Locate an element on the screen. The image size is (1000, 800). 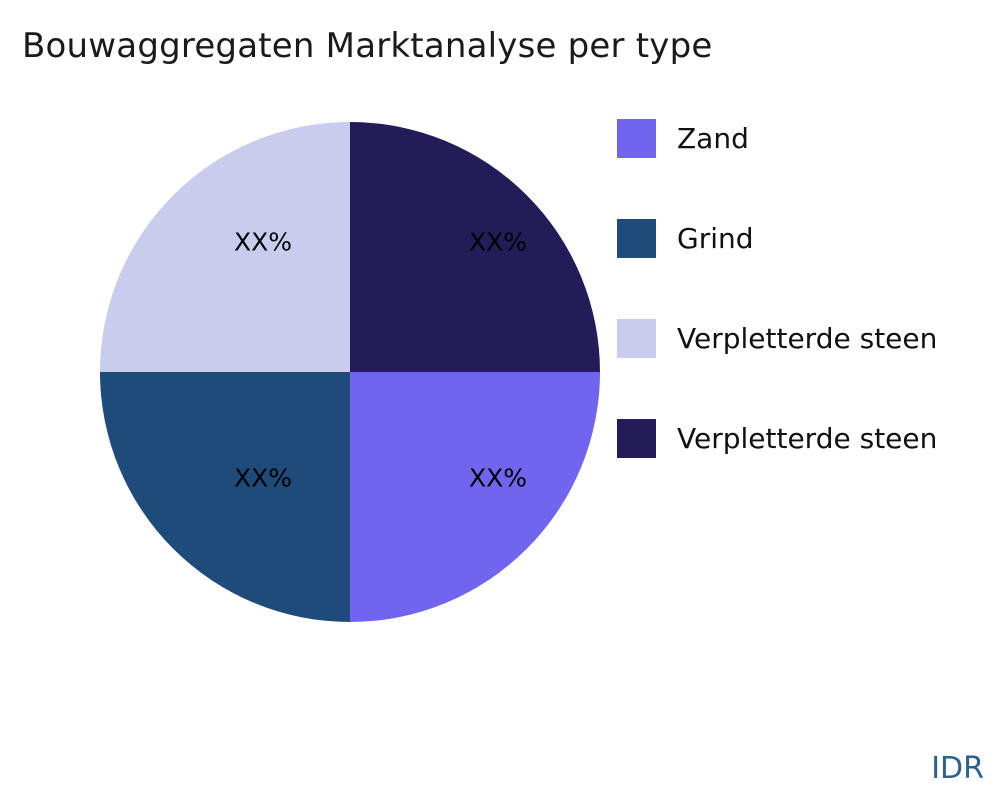
legend-label-grind: Grind is located at coordinates (715, 238).